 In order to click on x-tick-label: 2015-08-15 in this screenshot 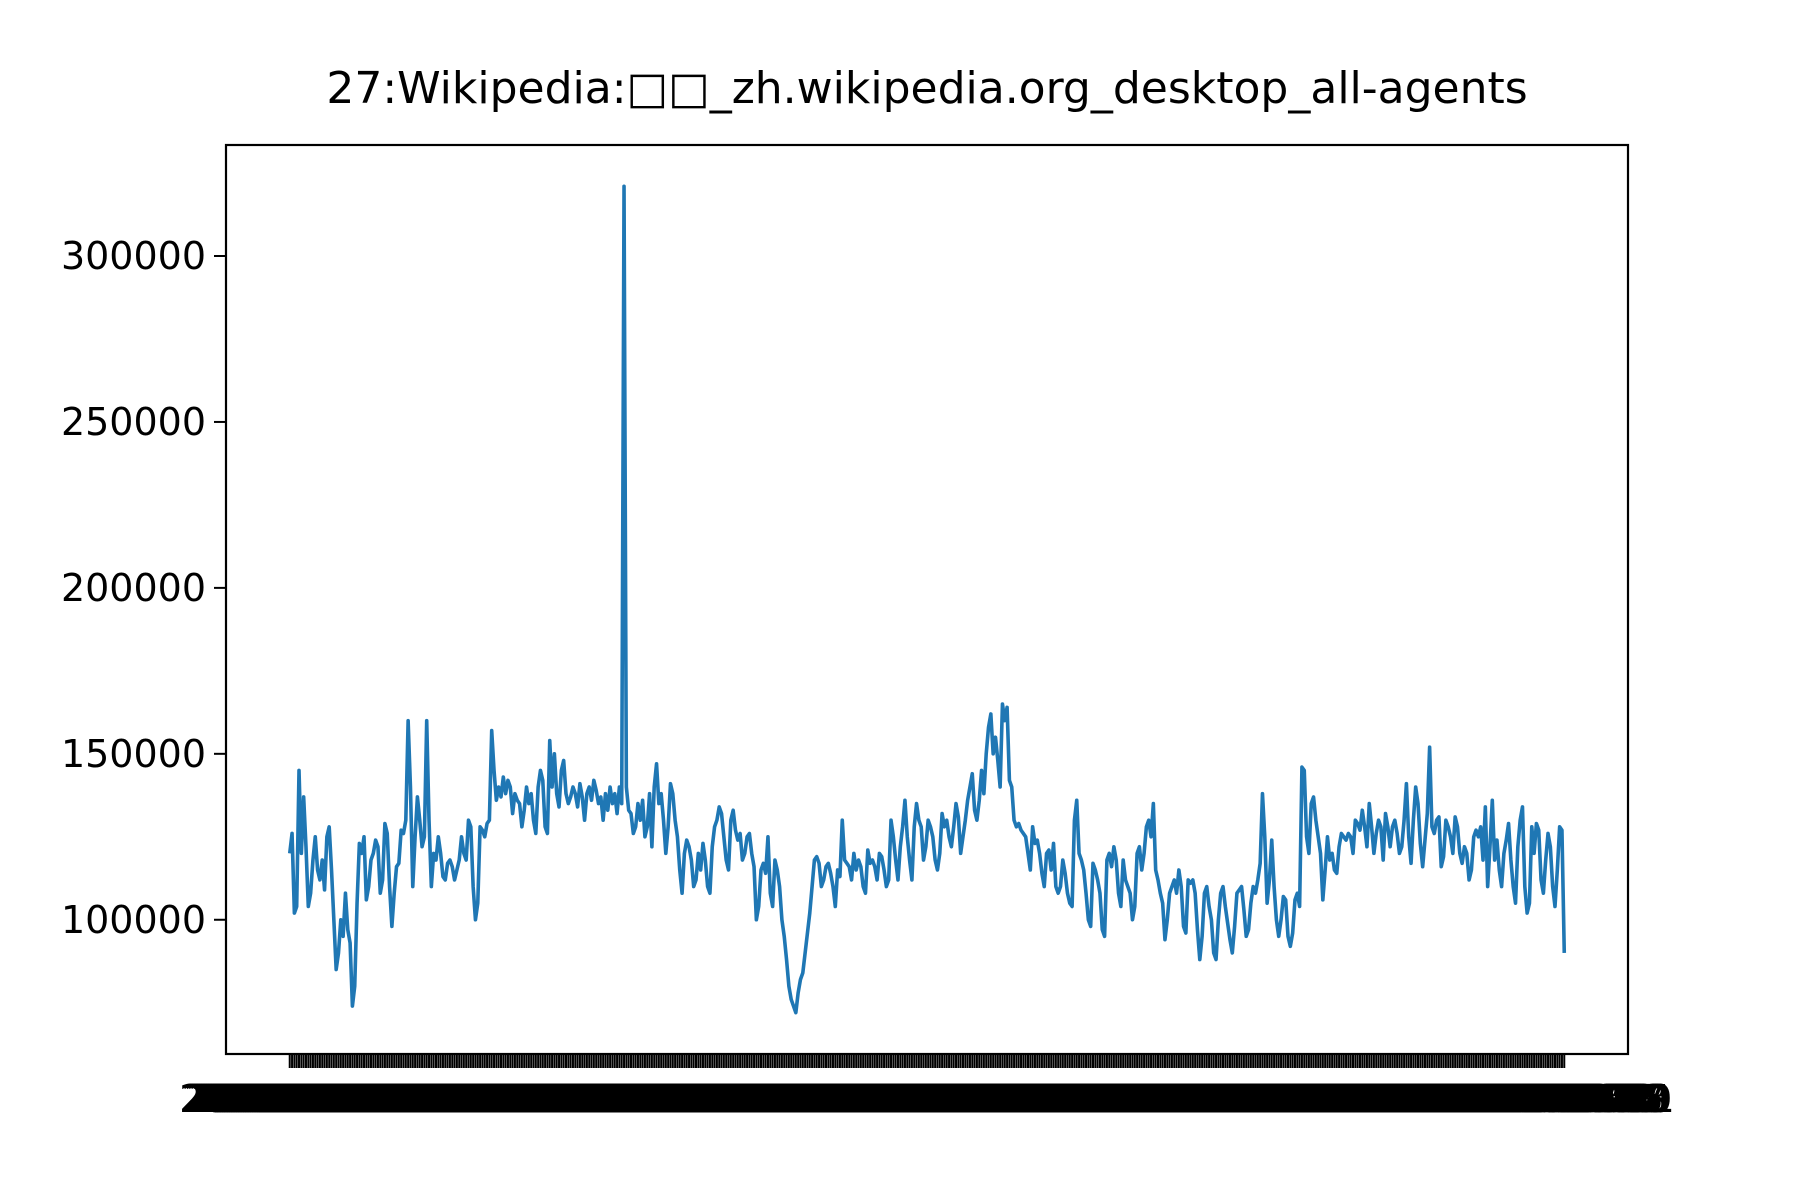, I will do `click(394, 1099)`.